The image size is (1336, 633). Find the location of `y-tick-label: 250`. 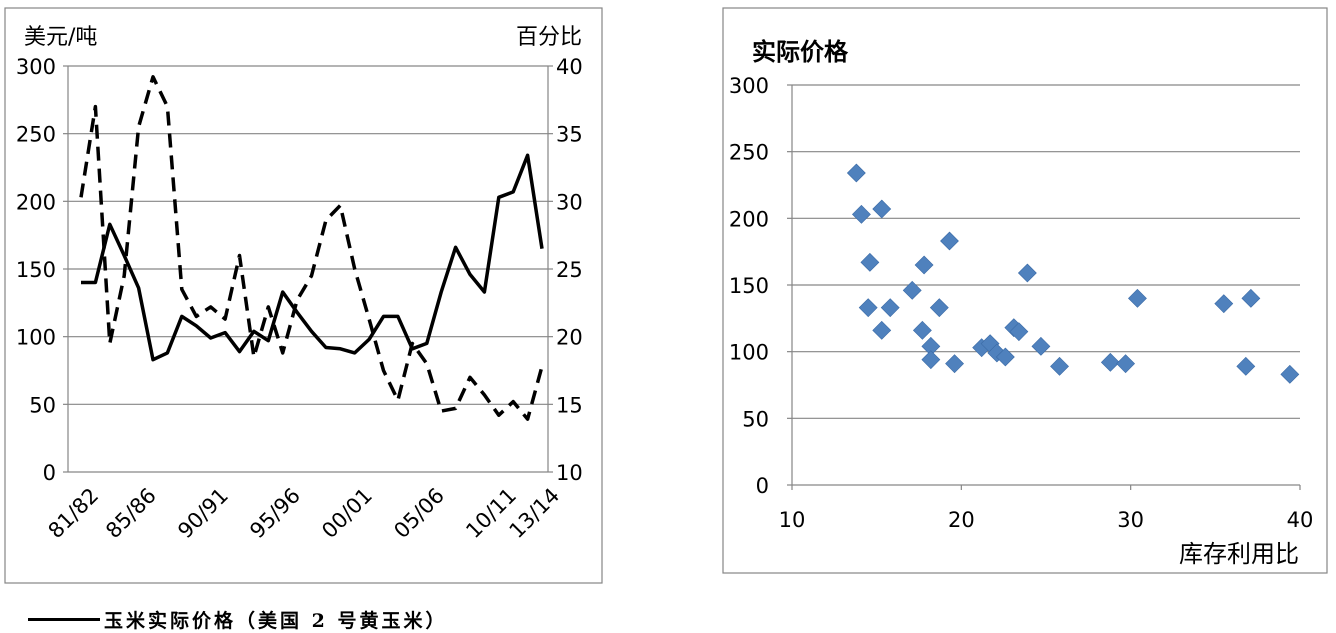

y-tick-label: 250 is located at coordinates (749, 153).